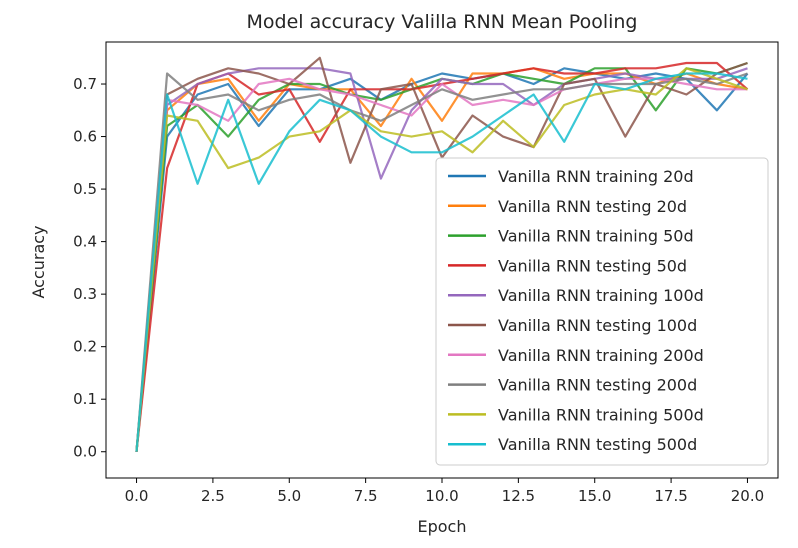 The width and height of the screenshot is (798, 548). I want to click on x-tick-label: 5.0, so click(289, 496).